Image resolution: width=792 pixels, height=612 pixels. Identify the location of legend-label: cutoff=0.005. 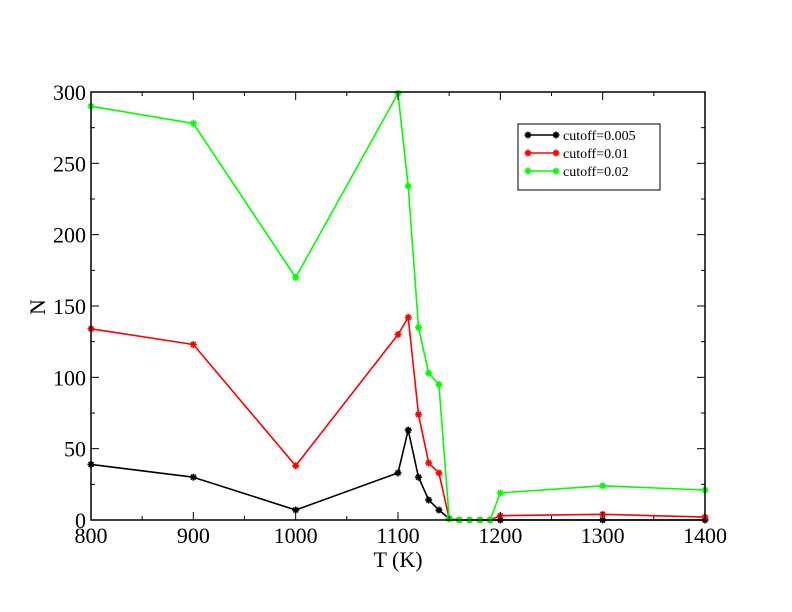
(599, 136).